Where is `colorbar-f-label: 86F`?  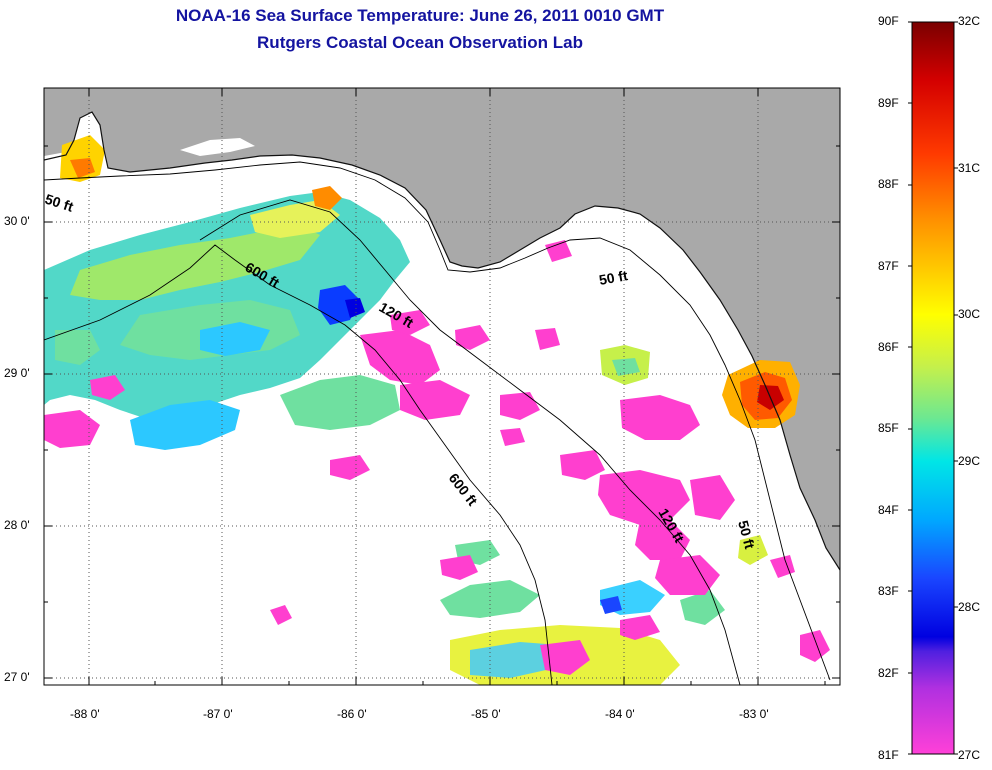
colorbar-f-label: 86F is located at coordinates (888, 347).